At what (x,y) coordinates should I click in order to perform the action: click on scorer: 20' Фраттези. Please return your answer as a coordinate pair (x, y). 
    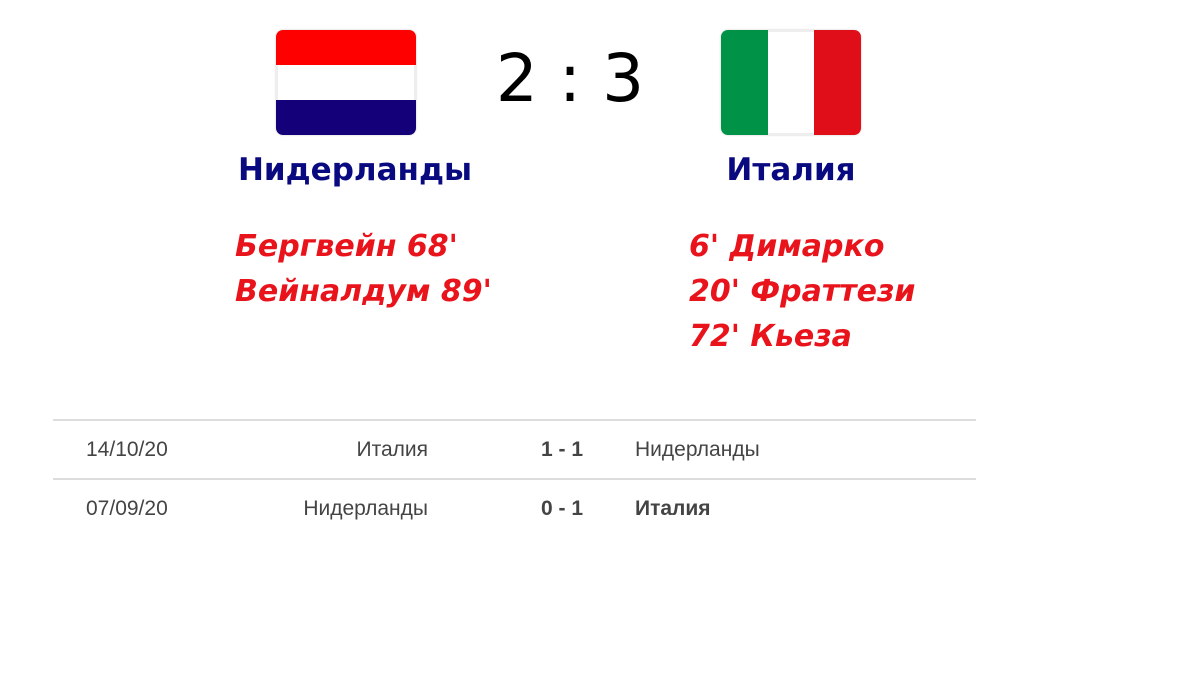
    Looking at the image, I should click on (802, 291).